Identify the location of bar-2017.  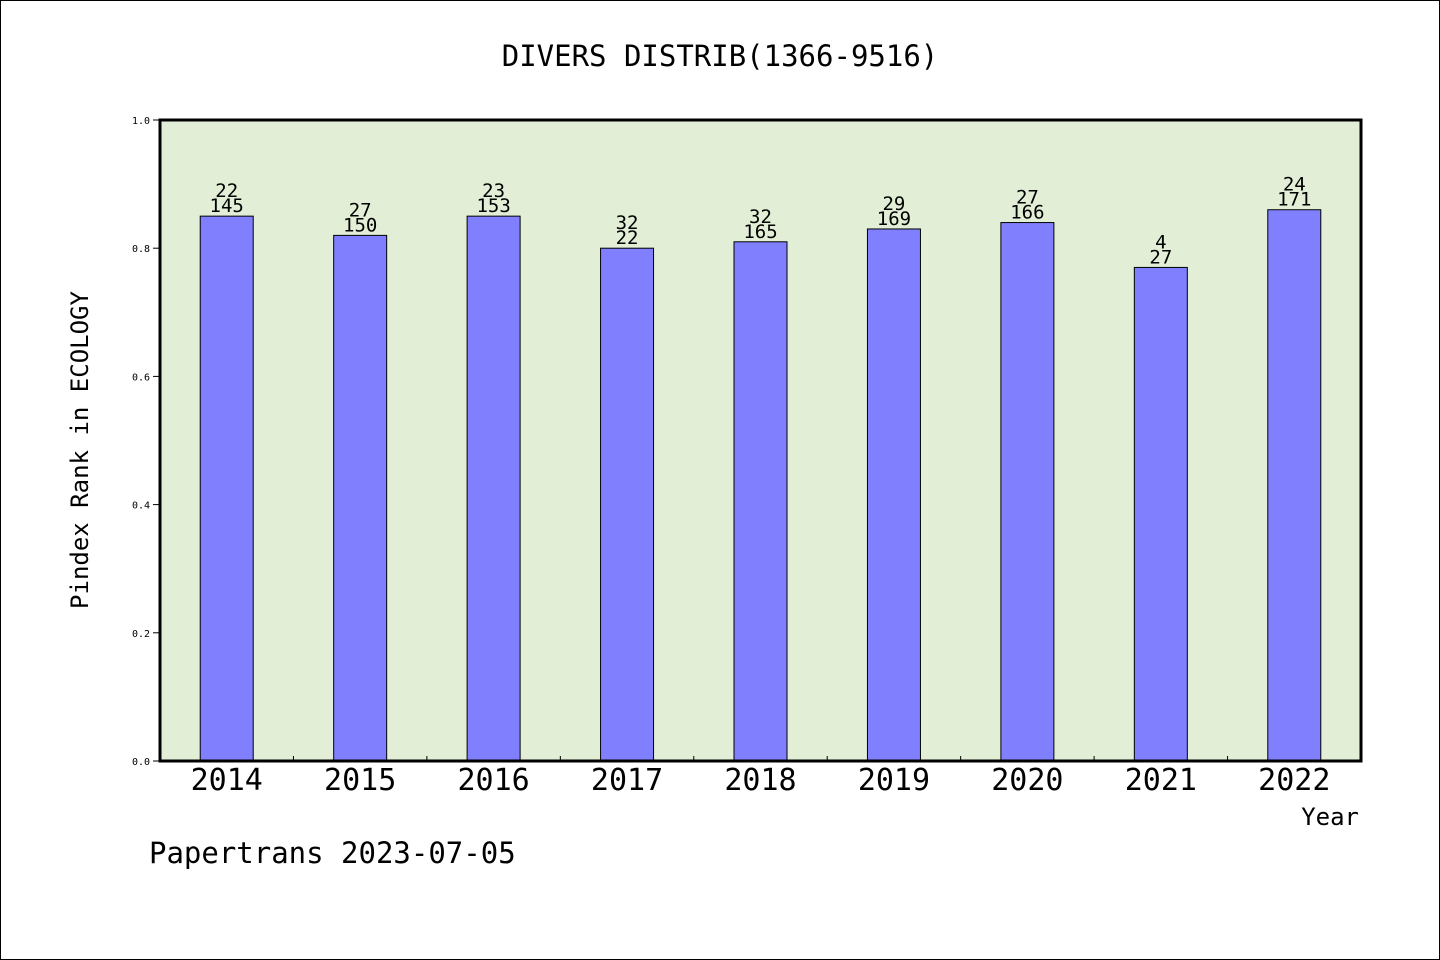
(627, 504).